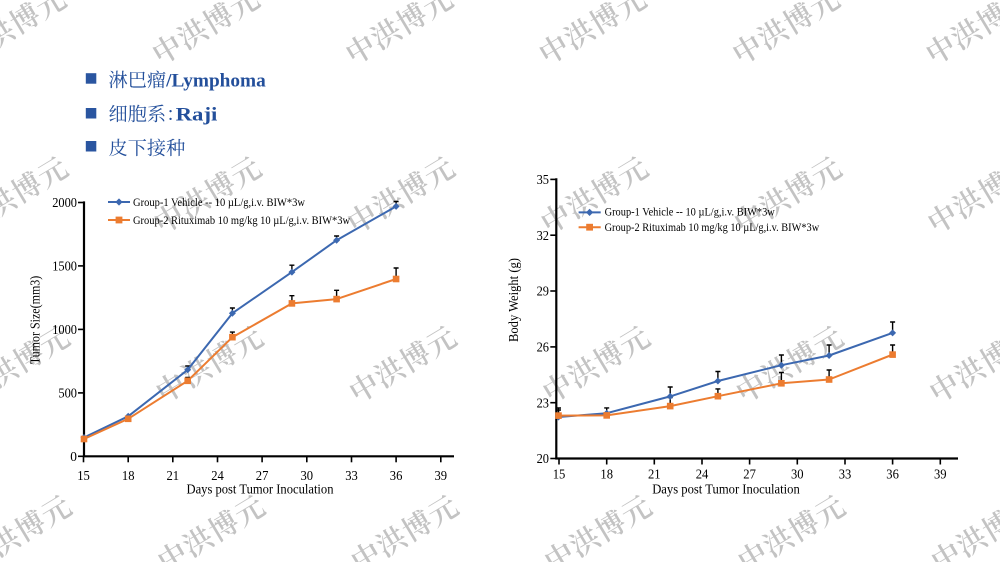 The image size is (1000, 562). Describe the element at coordinates (197, 115) in the screenshot. I see `svg-text: Raji` at that location.